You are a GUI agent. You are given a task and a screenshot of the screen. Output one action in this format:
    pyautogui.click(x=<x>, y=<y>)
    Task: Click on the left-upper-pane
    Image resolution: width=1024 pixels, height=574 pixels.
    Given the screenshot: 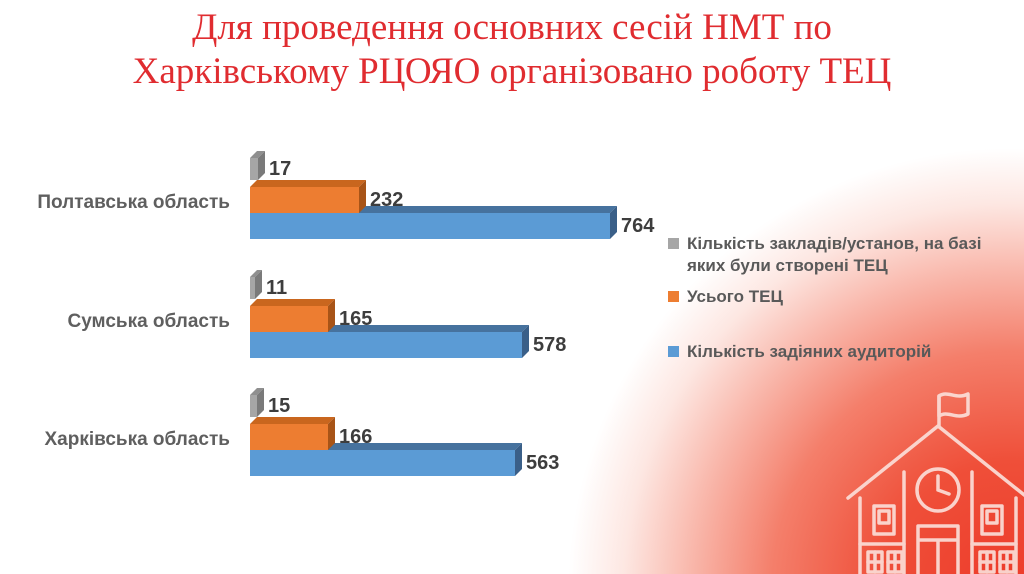 What is the action you would take?
    pyautogui.click(x=884, y=517)
    